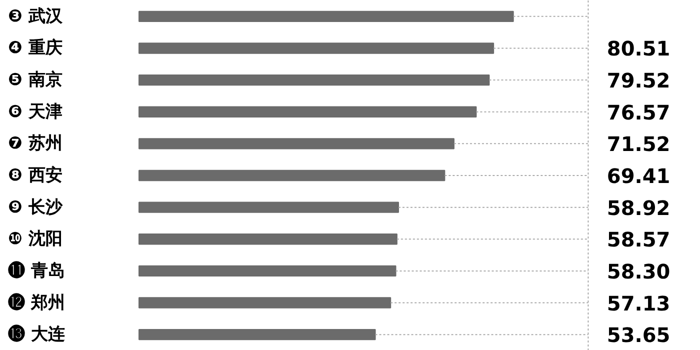  I want to click on y-tick-label: ⓭ 大连, so click(36, 334).